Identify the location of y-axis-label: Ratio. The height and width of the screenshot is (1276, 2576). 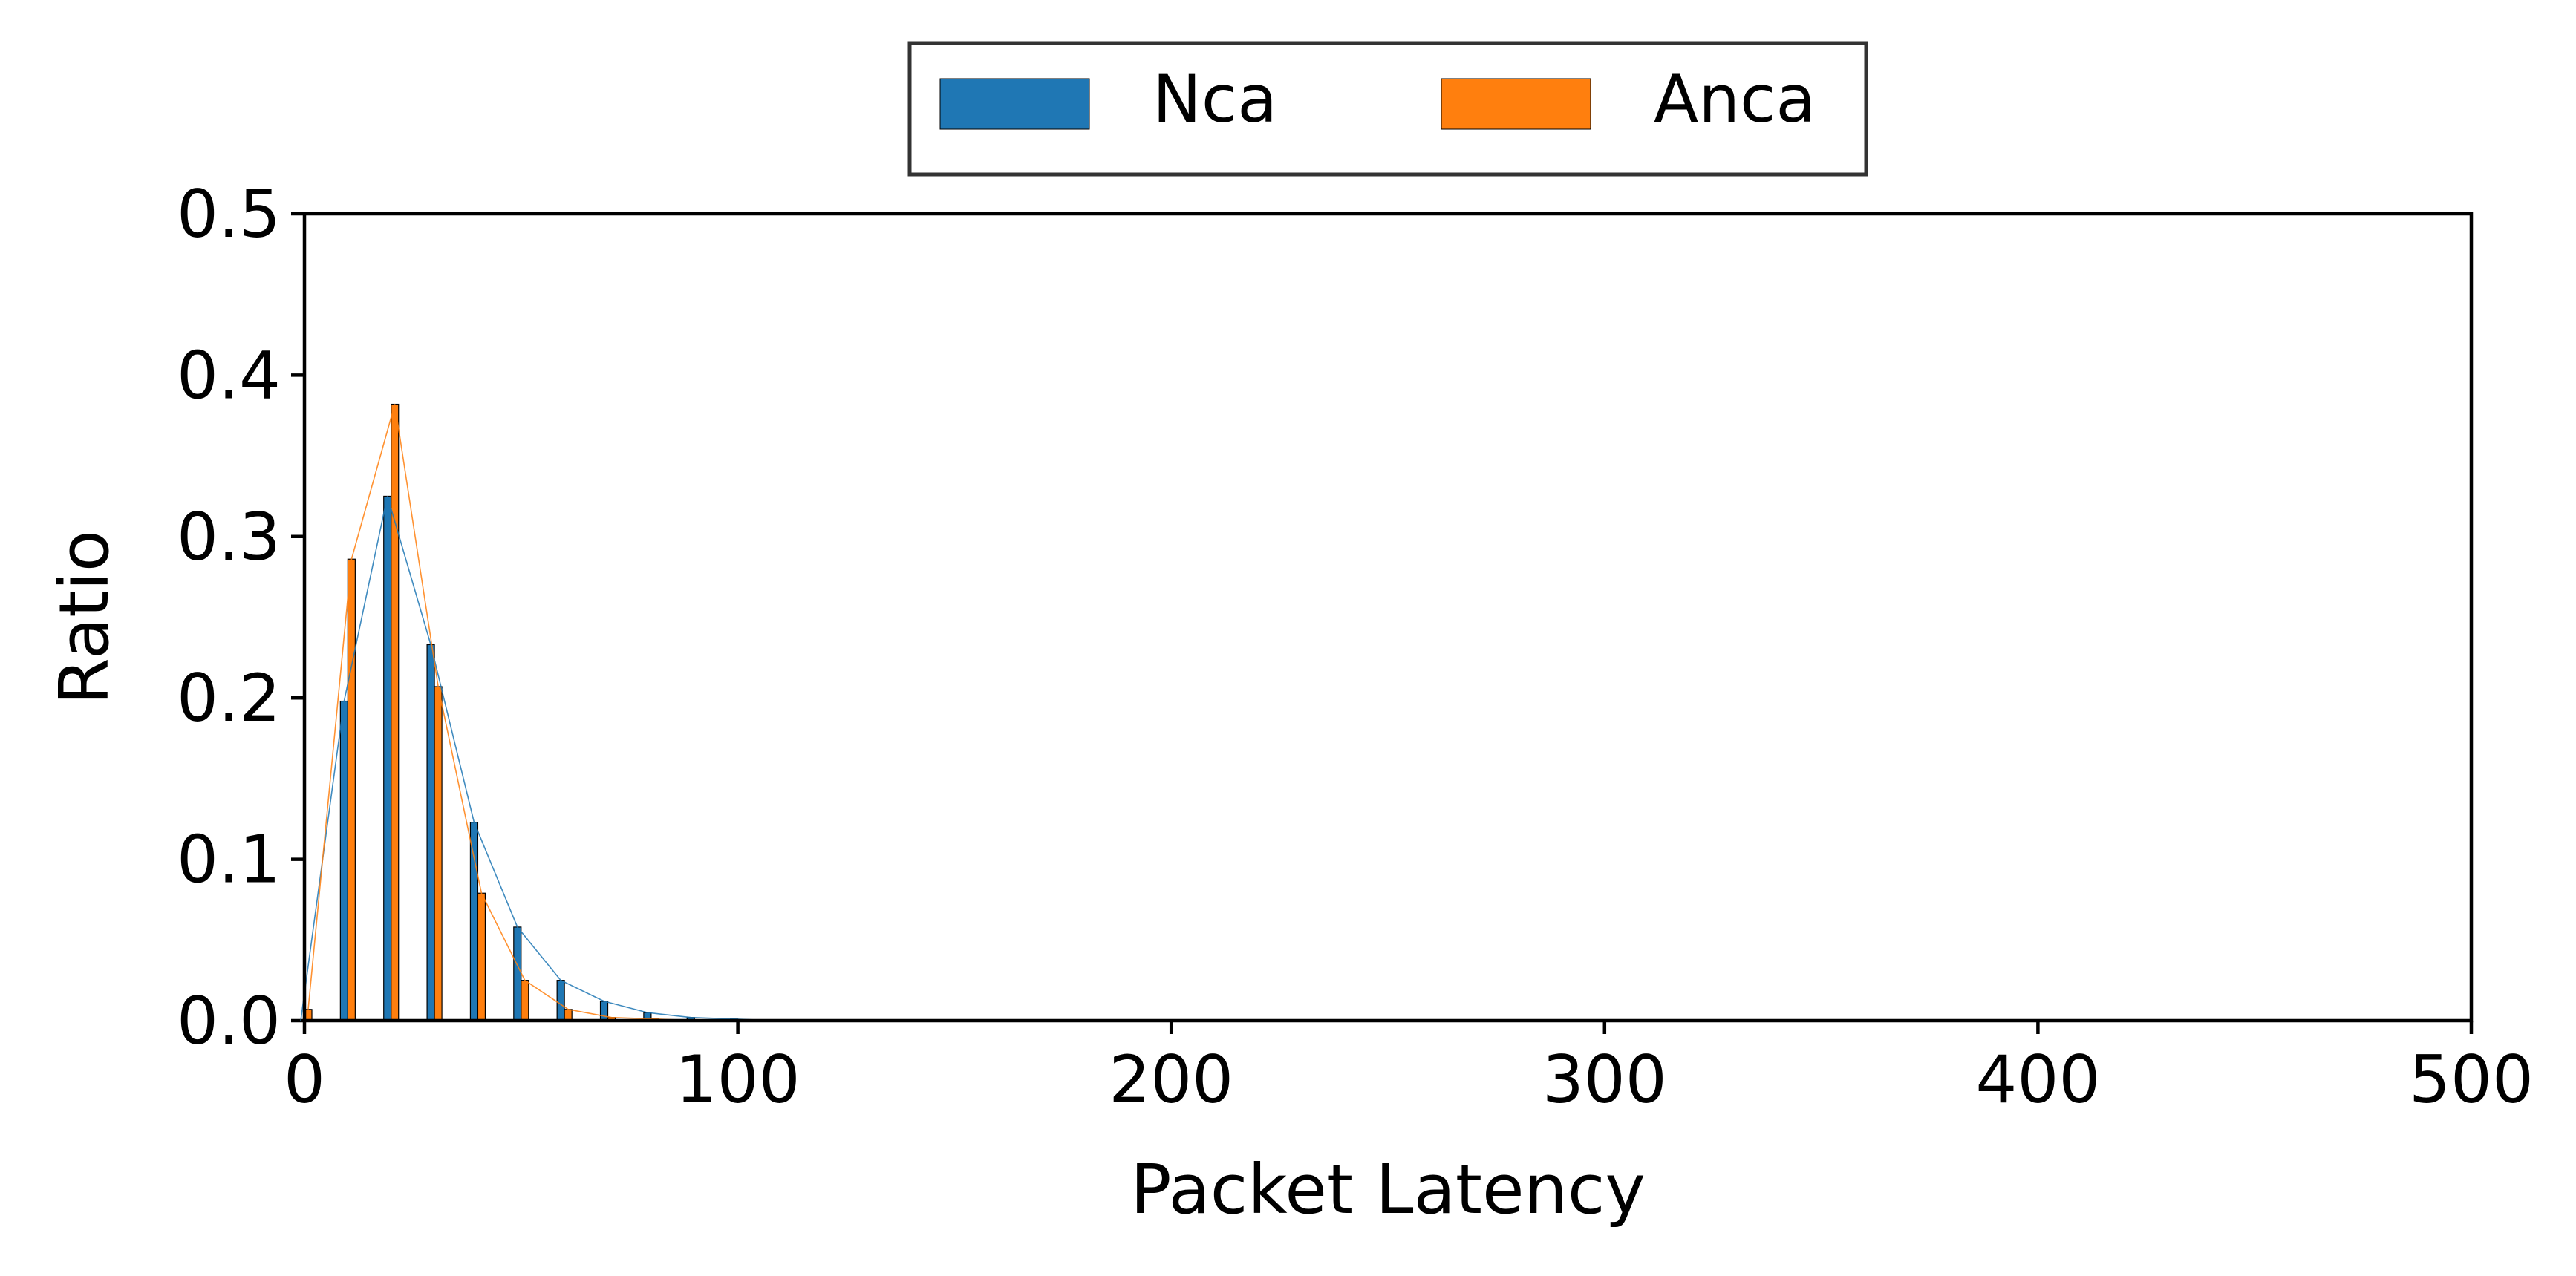
(84, 617).